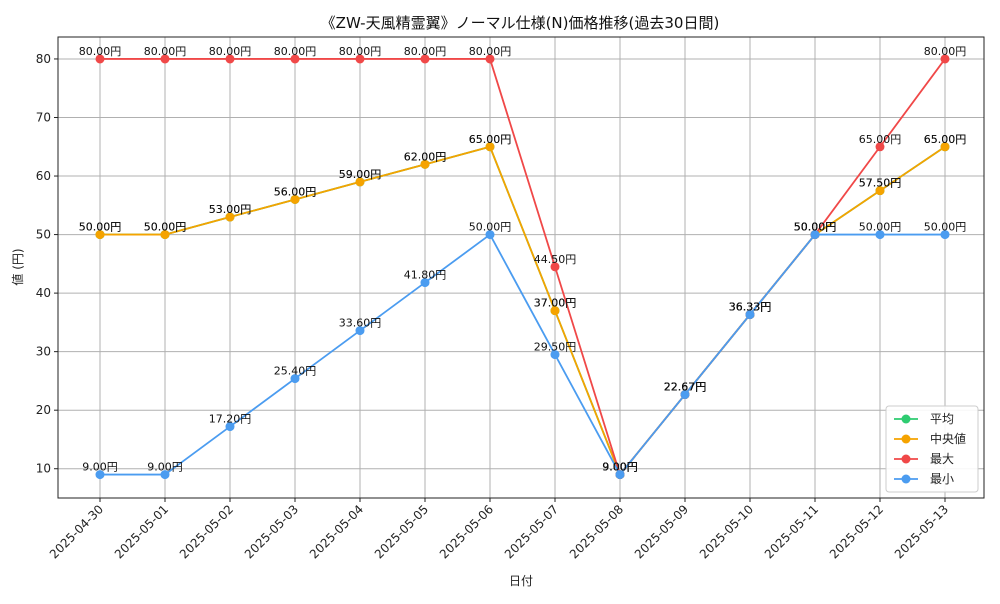  What do you see at coordinates (295, 191) in the screenshot?
I see `data-label: 56.00円` at bounding box center [295, 191].